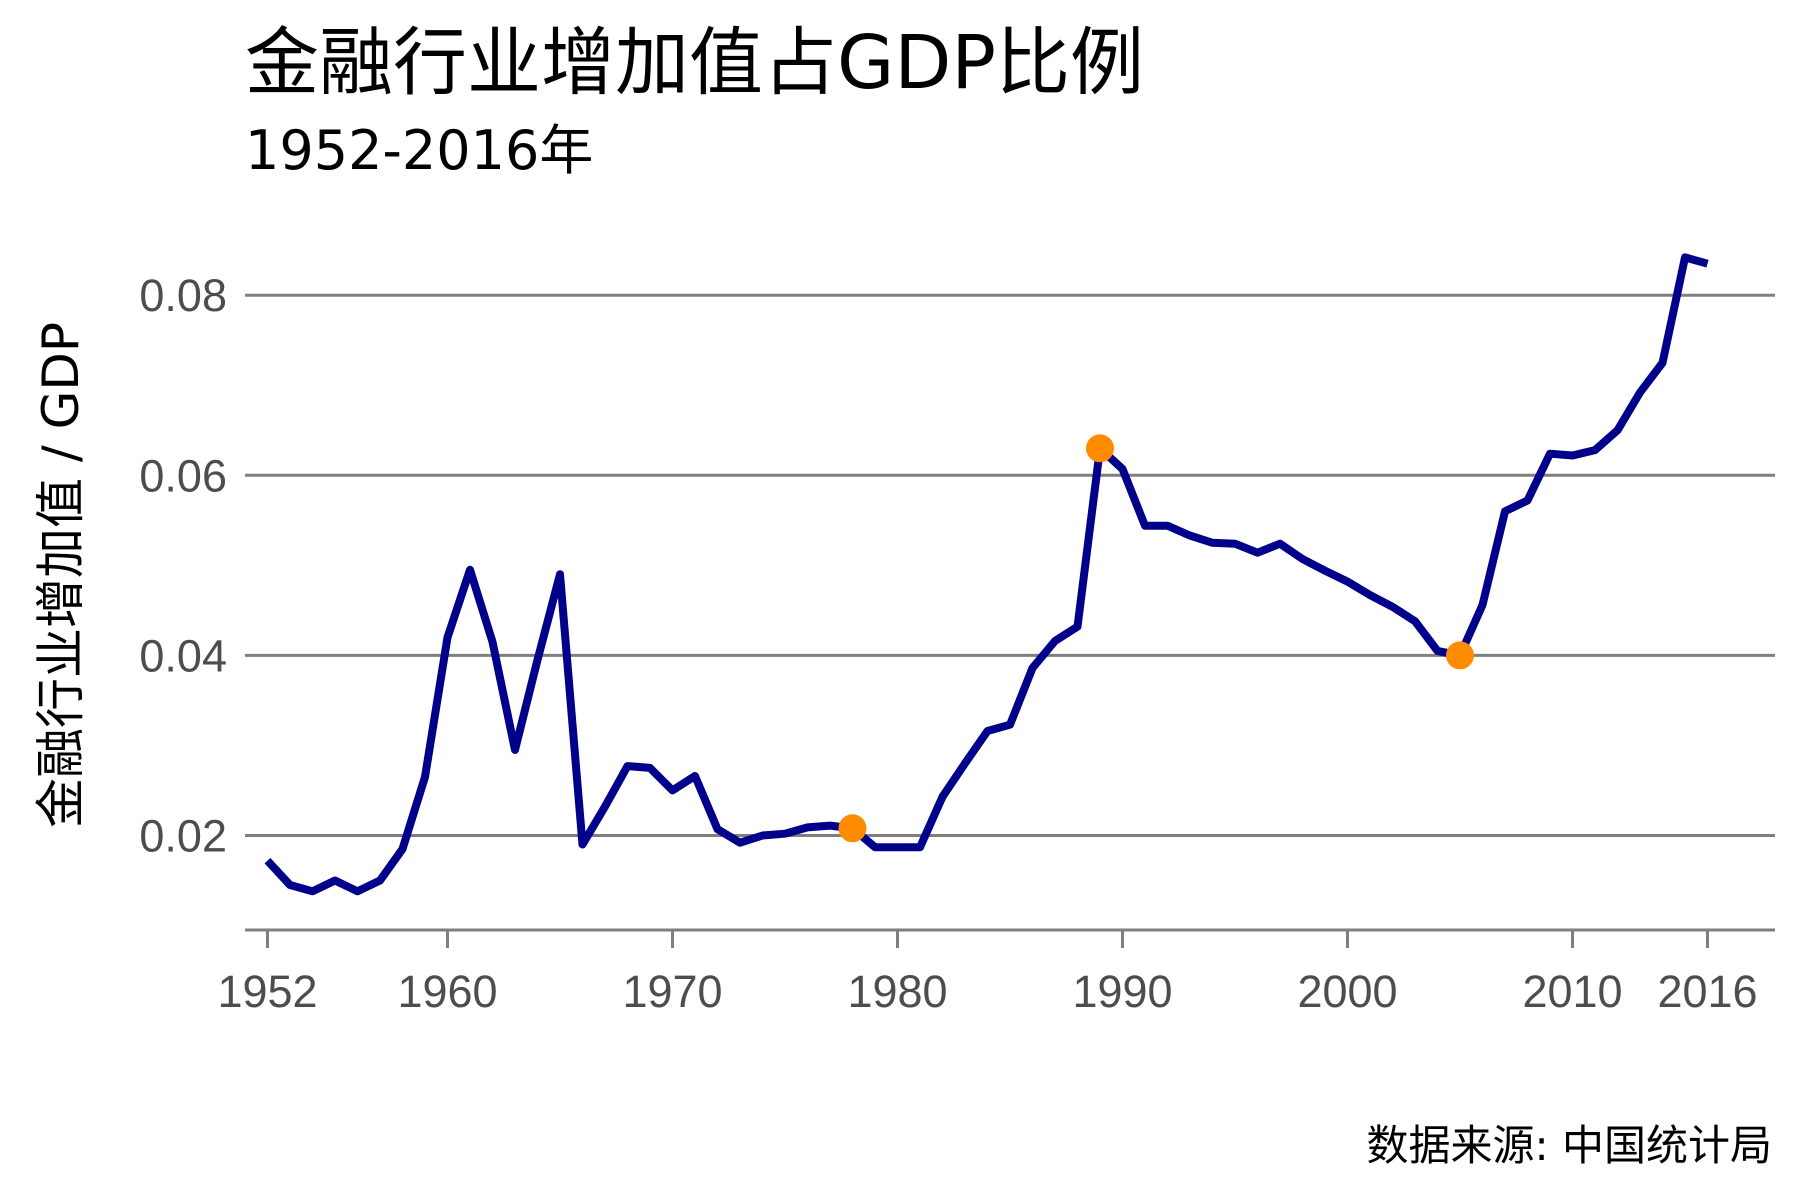  What do you see at coordinates (419, 150) in the screenshot?
I see `chart-subtitle: 1952-2016年` at bounding box center [419, 150].